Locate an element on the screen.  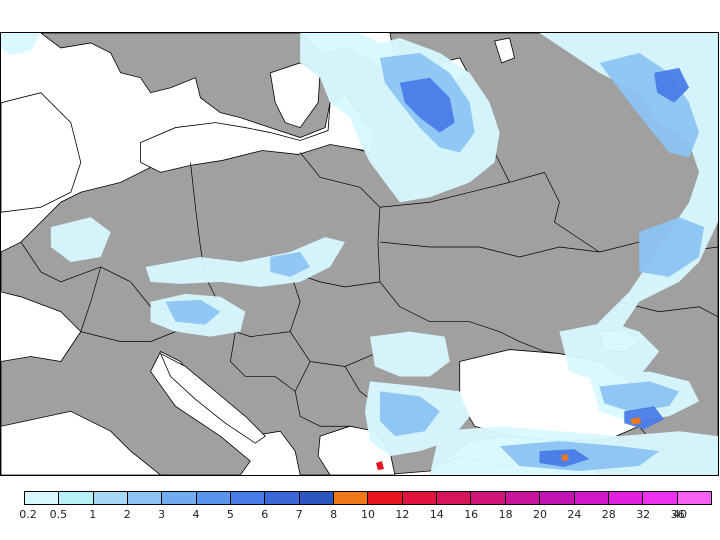
legend-tick-label: 3 is located at coordinates (162, 514).